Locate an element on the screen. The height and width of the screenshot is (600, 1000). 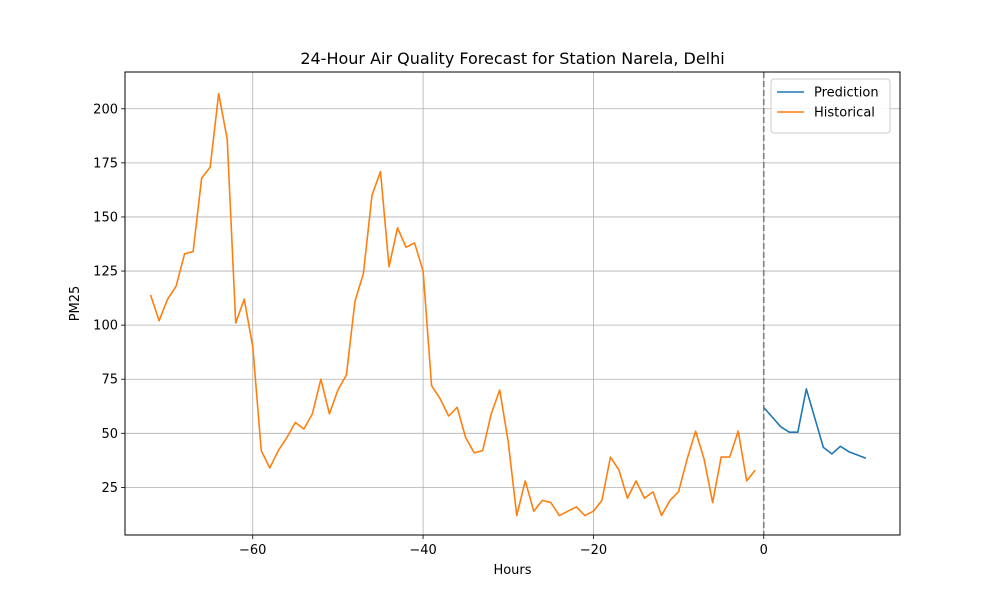
series-line-prediction is located at coordinates (815, 423).